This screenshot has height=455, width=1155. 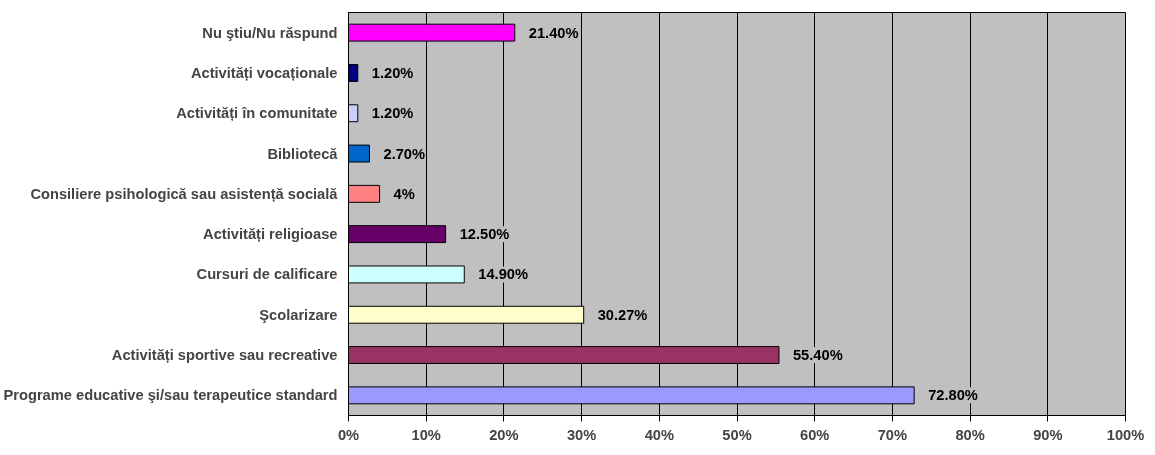 I want to click on y-tick-label: Programe educative şi/sau terapeutice standard, so click(x=170, y=395).